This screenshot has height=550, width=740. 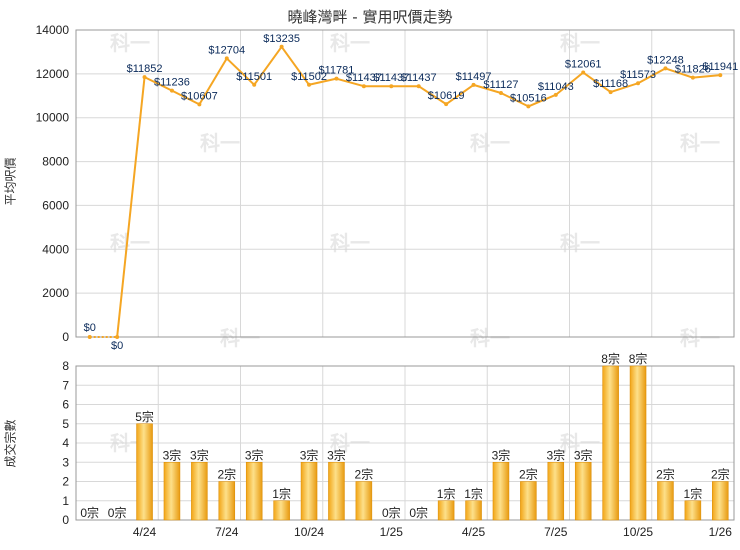 I want to click on price-tick-label: 8000, so click(x=55, y=162).